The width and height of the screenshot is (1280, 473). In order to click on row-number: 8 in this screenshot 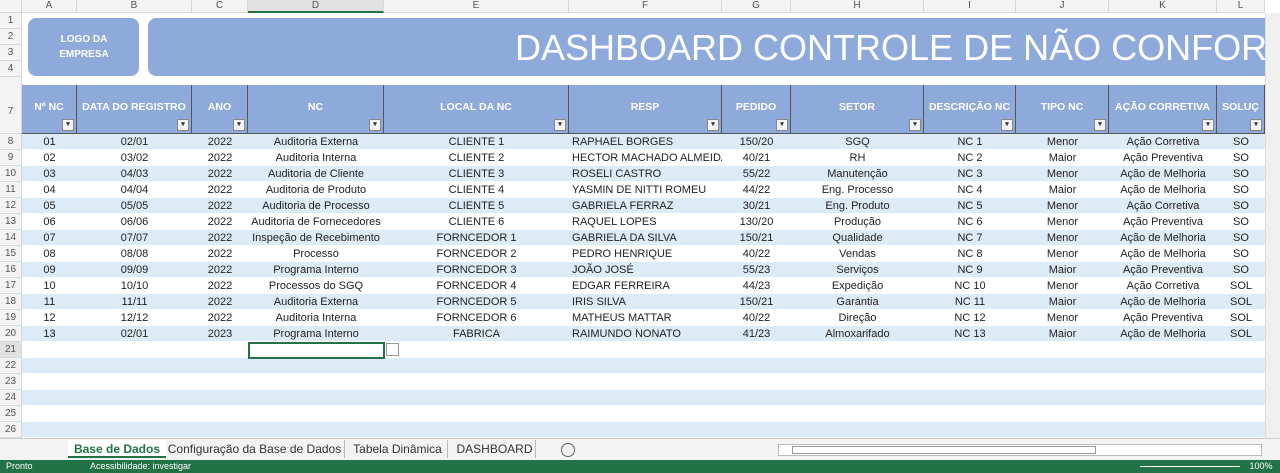, I will do `click(11, 142)`.